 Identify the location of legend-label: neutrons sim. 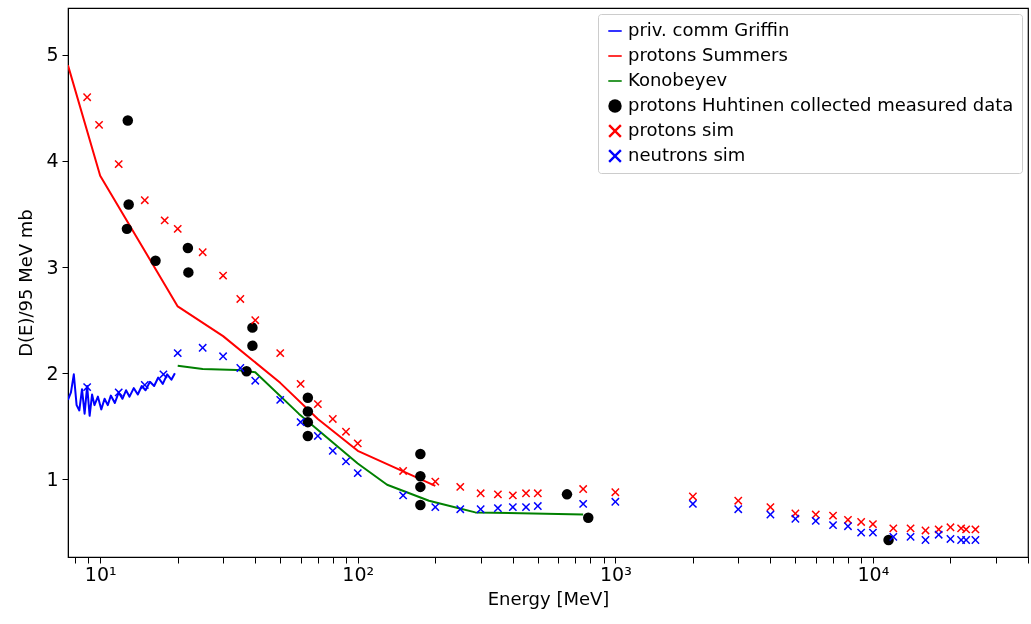
(687, 154).